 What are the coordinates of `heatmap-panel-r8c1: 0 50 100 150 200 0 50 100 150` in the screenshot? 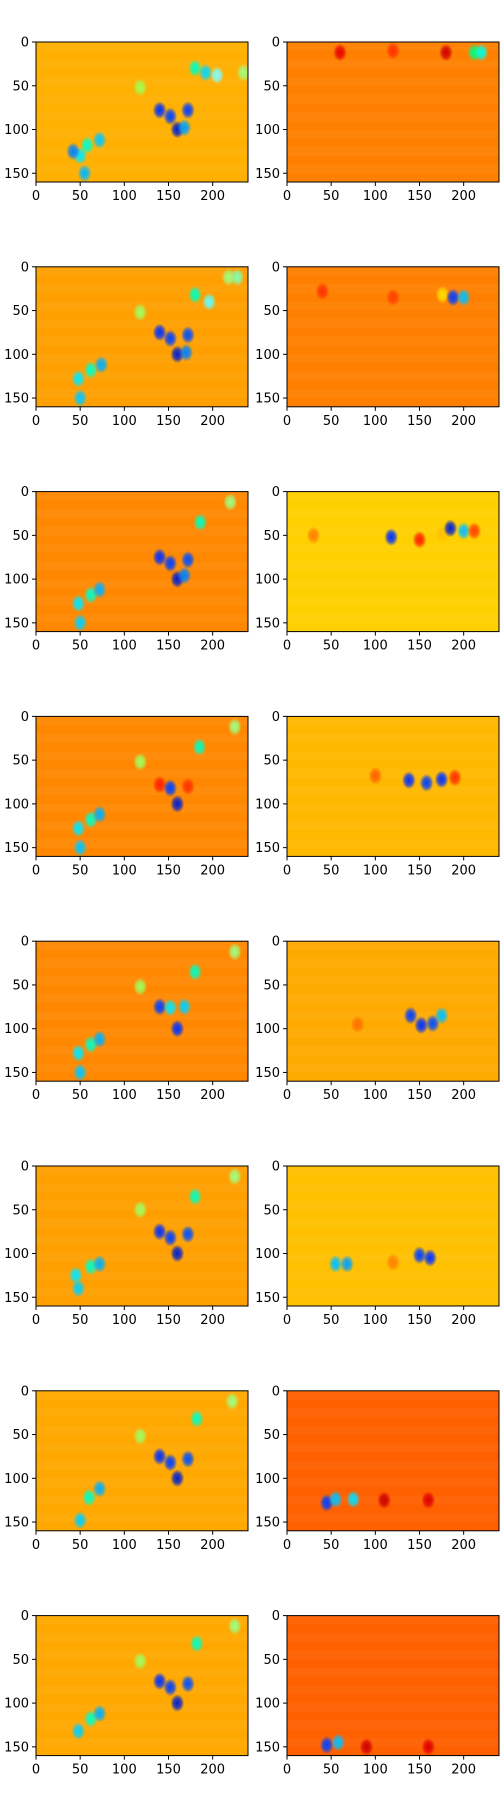 It's located at (126, 1693).